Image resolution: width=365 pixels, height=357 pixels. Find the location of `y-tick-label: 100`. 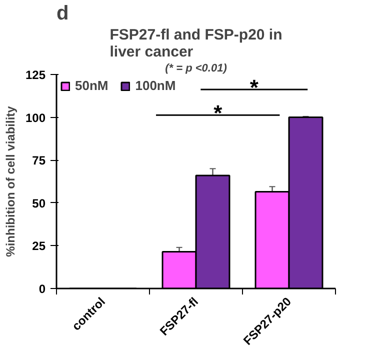

y-tick-label: 100 is located at coordinates (35, 117).